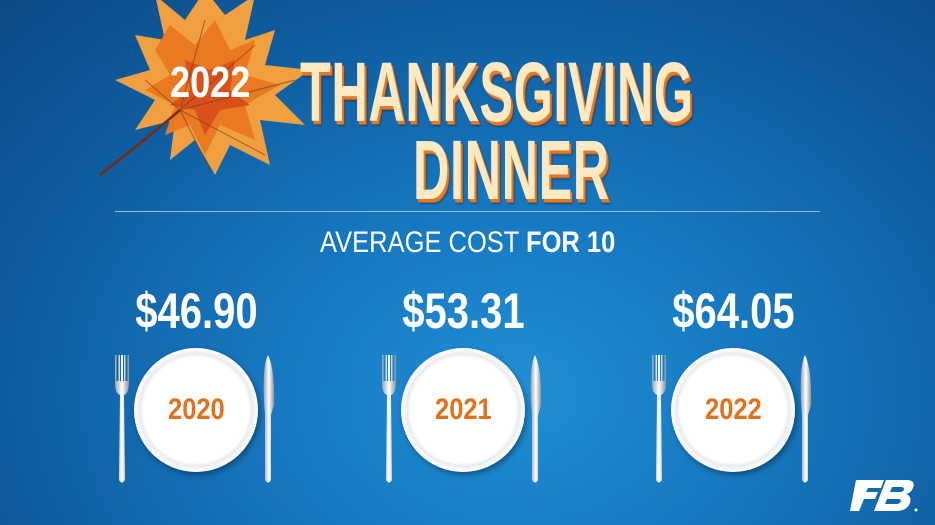 This screenshot has width=935, height=525. Describe the element at coordinates (884, 496) in the screenshot. I see `farm-bureau-logo` at that location.